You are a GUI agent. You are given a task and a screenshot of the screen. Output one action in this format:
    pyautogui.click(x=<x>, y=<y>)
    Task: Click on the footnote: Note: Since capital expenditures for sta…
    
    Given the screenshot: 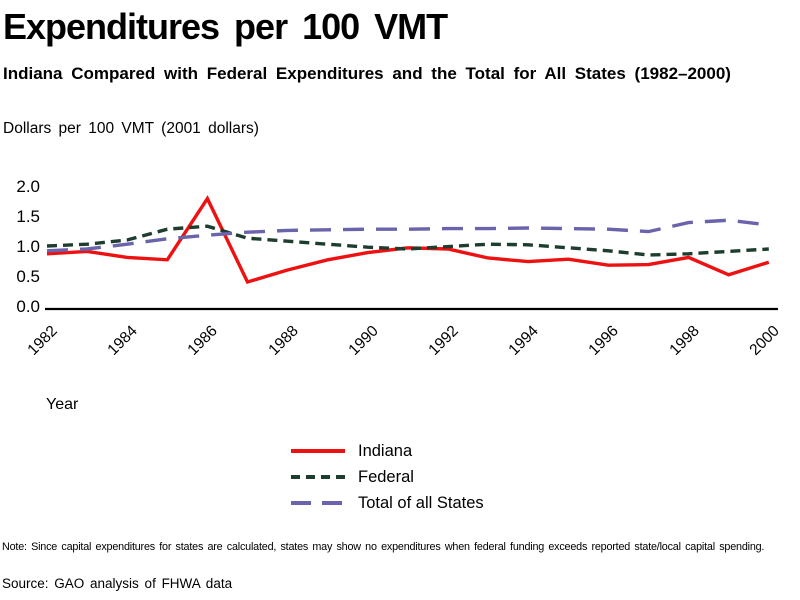 What is the action you would take?
    pyautogui.click(x=383, y=547)
    